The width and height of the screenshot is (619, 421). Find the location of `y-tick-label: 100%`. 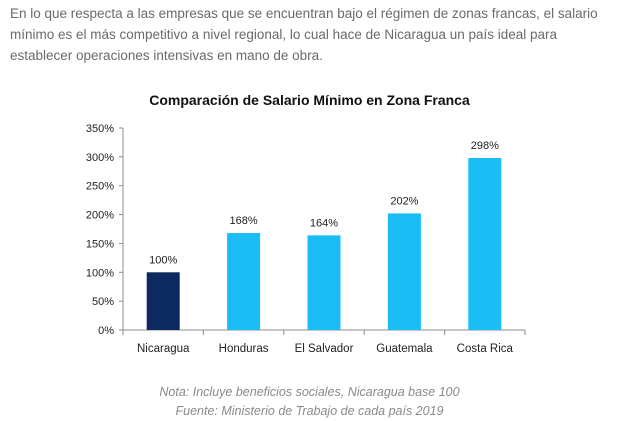

y-tick-label: 100% is located at coordinates (100, 273).